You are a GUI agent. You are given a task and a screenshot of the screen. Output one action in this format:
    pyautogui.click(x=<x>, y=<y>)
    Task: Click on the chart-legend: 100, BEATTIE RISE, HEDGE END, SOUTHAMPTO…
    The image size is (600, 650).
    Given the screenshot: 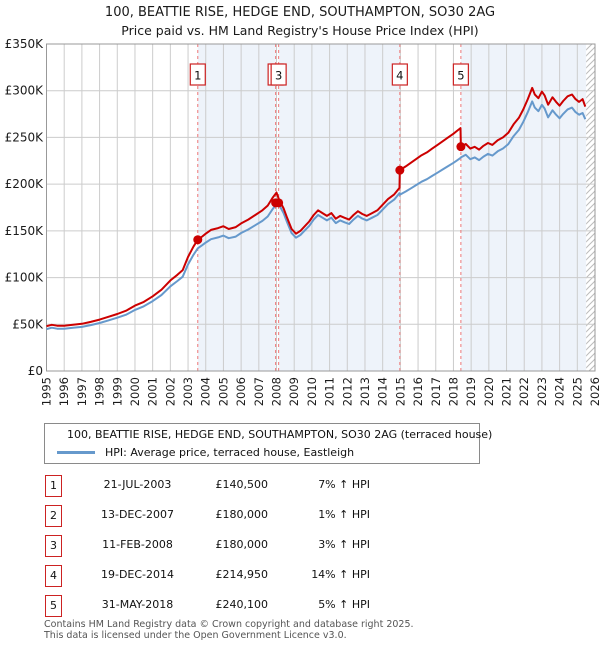 What is the action you would take?
    pyautogui.click(x=268, y=443)
    